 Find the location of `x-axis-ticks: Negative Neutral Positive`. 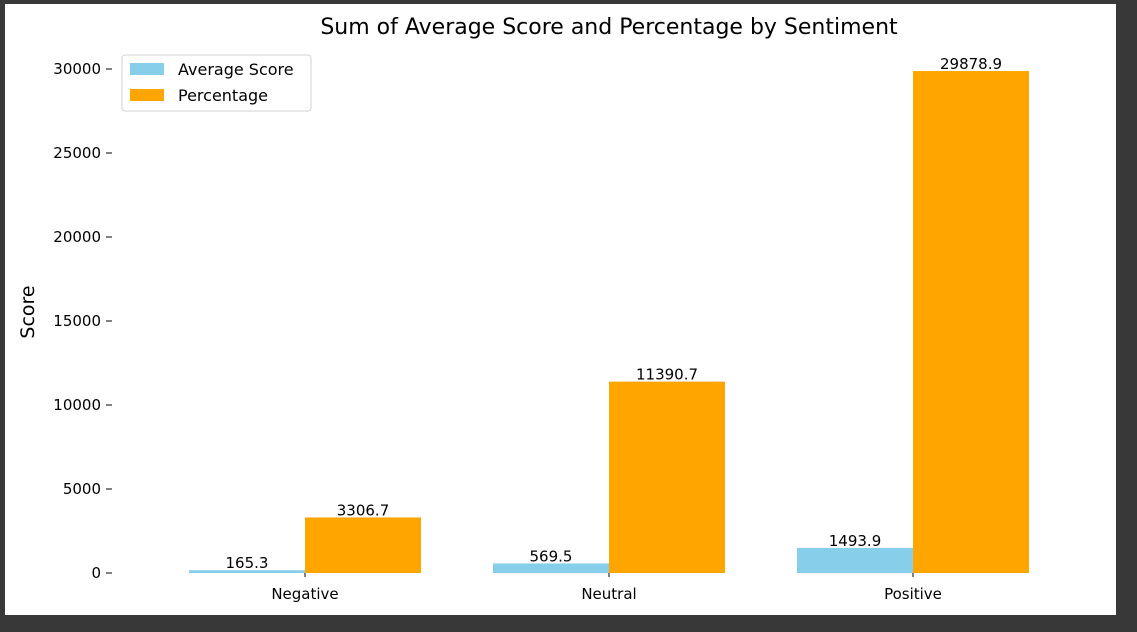

x-axis-ticks: Negative Neutral Positive is located at coordinates (606, 588).